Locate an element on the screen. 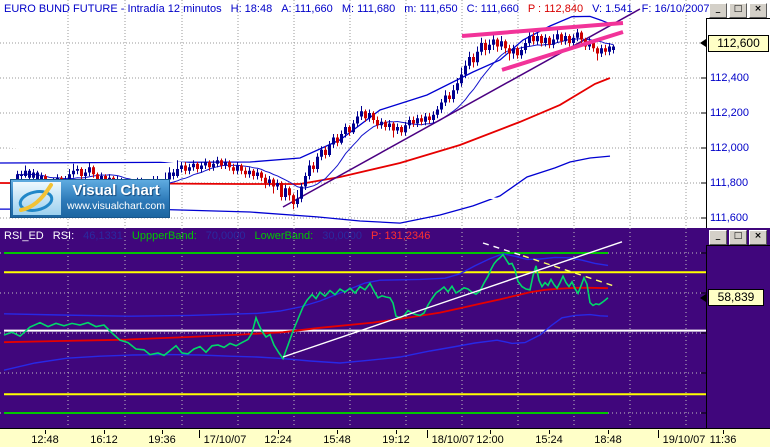  last-price-arrow-icon is located at coordinates (703, 43).